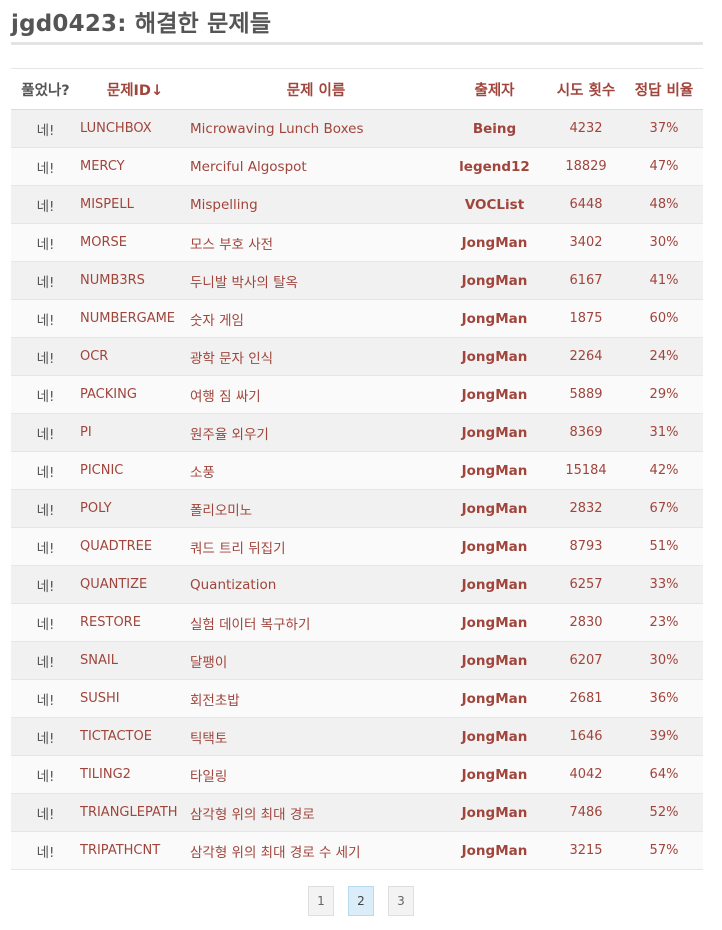 The image size is (722, 930). I want to click on problem-id-link: PI, so click(86, 432).